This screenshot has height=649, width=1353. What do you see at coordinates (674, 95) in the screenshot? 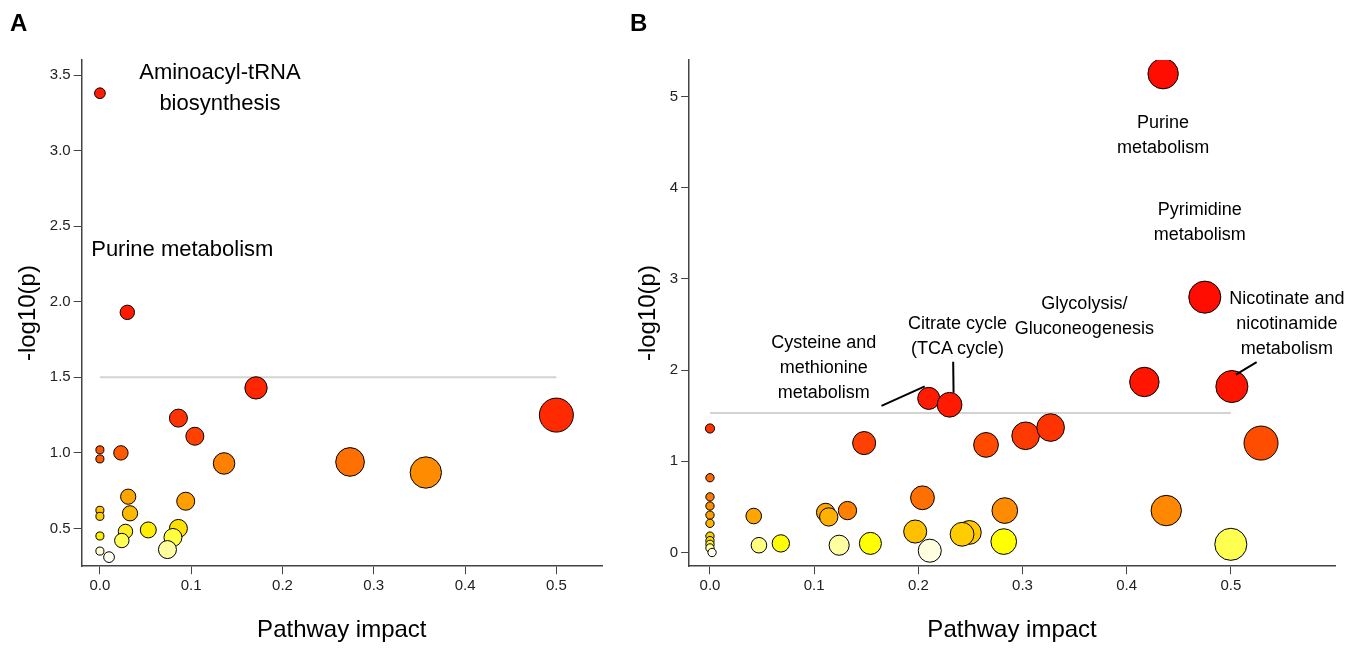
I see `y-tick-label: 5` at bounding box center [674, 95].